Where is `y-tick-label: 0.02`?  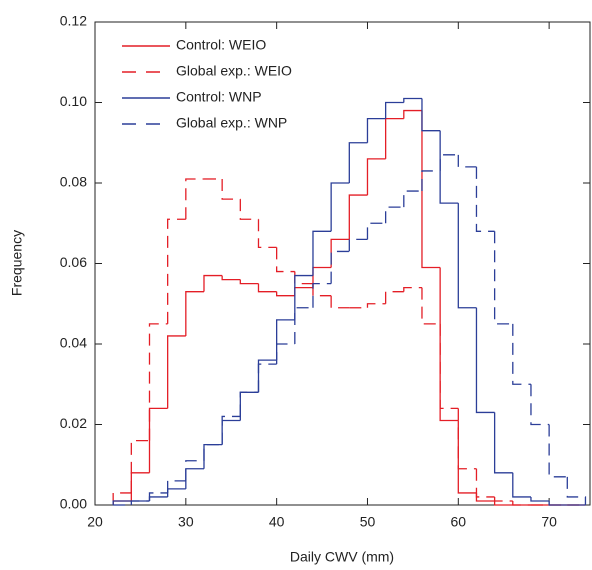
y-tick-label: 0.02 is located at coordinates (73, 423).